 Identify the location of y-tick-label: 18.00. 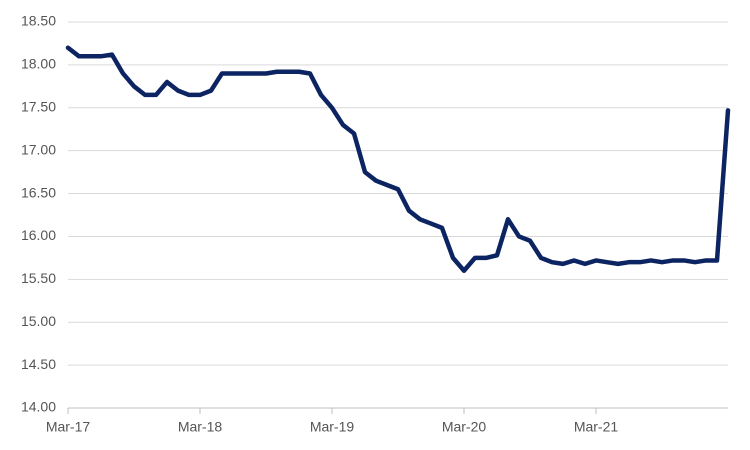
(38, 64).